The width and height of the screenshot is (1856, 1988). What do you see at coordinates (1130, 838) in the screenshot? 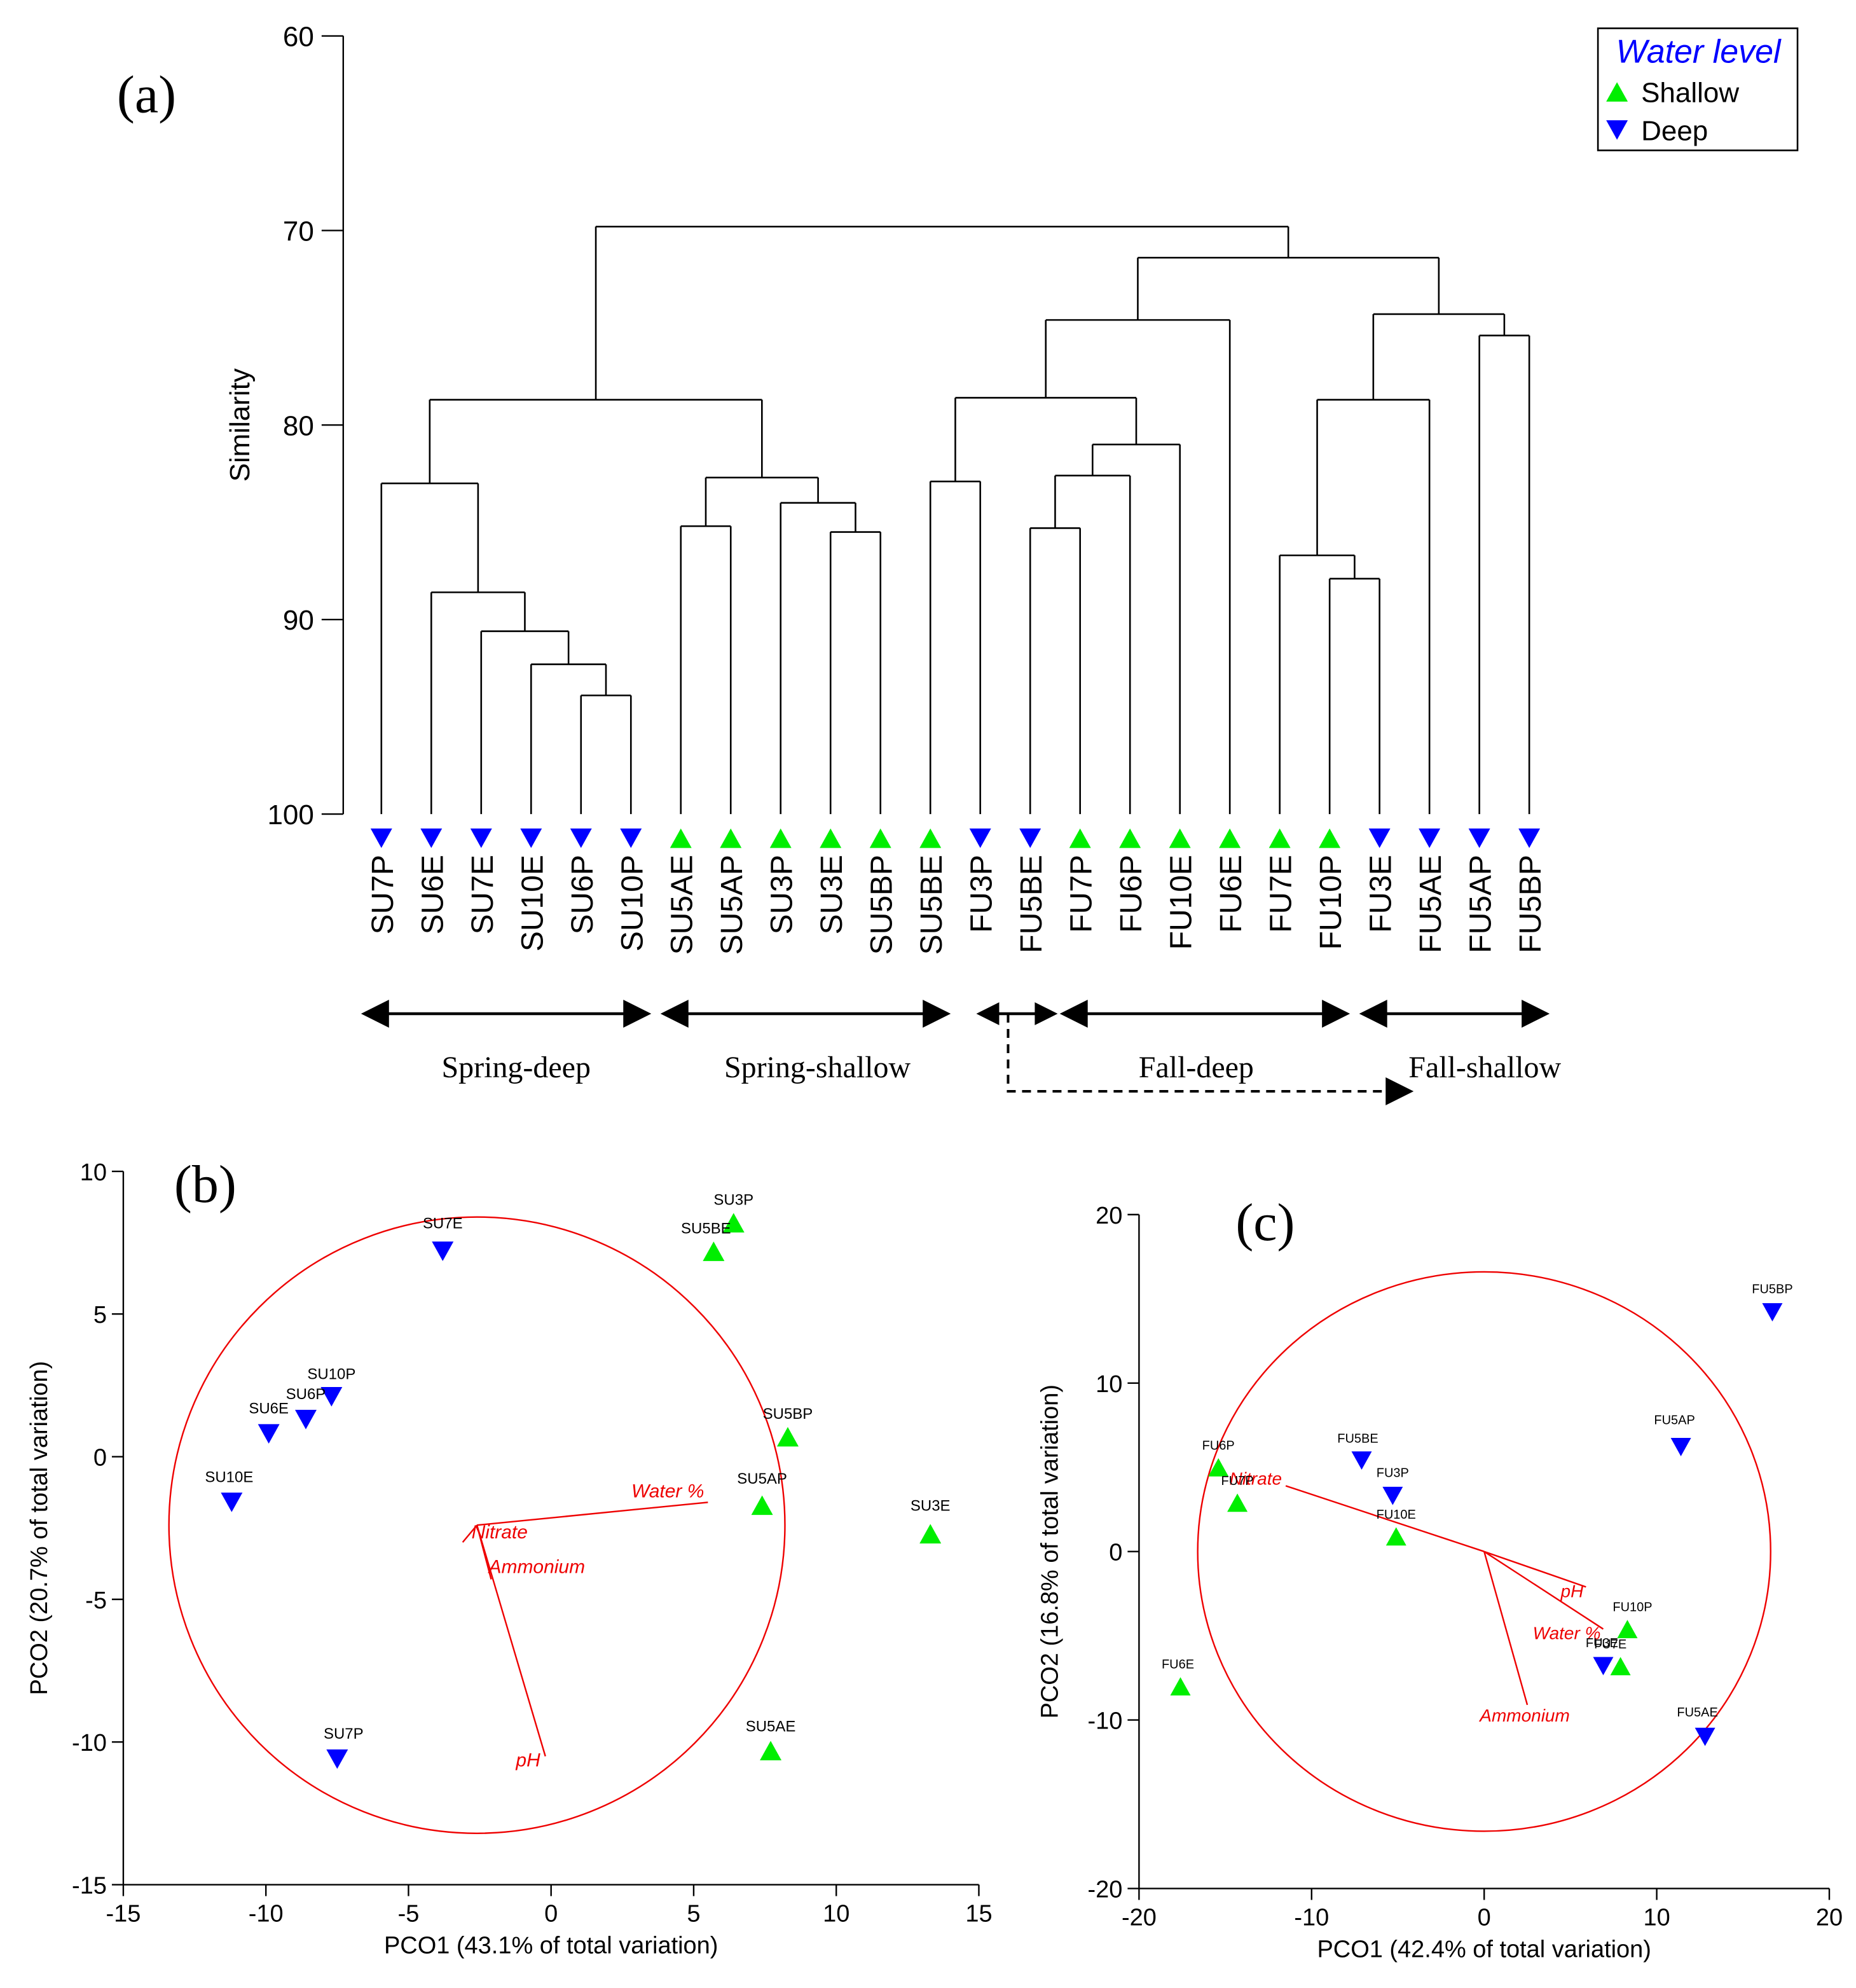
I see `leaf-marker-fu6p` at bounding box center [1130, 838].